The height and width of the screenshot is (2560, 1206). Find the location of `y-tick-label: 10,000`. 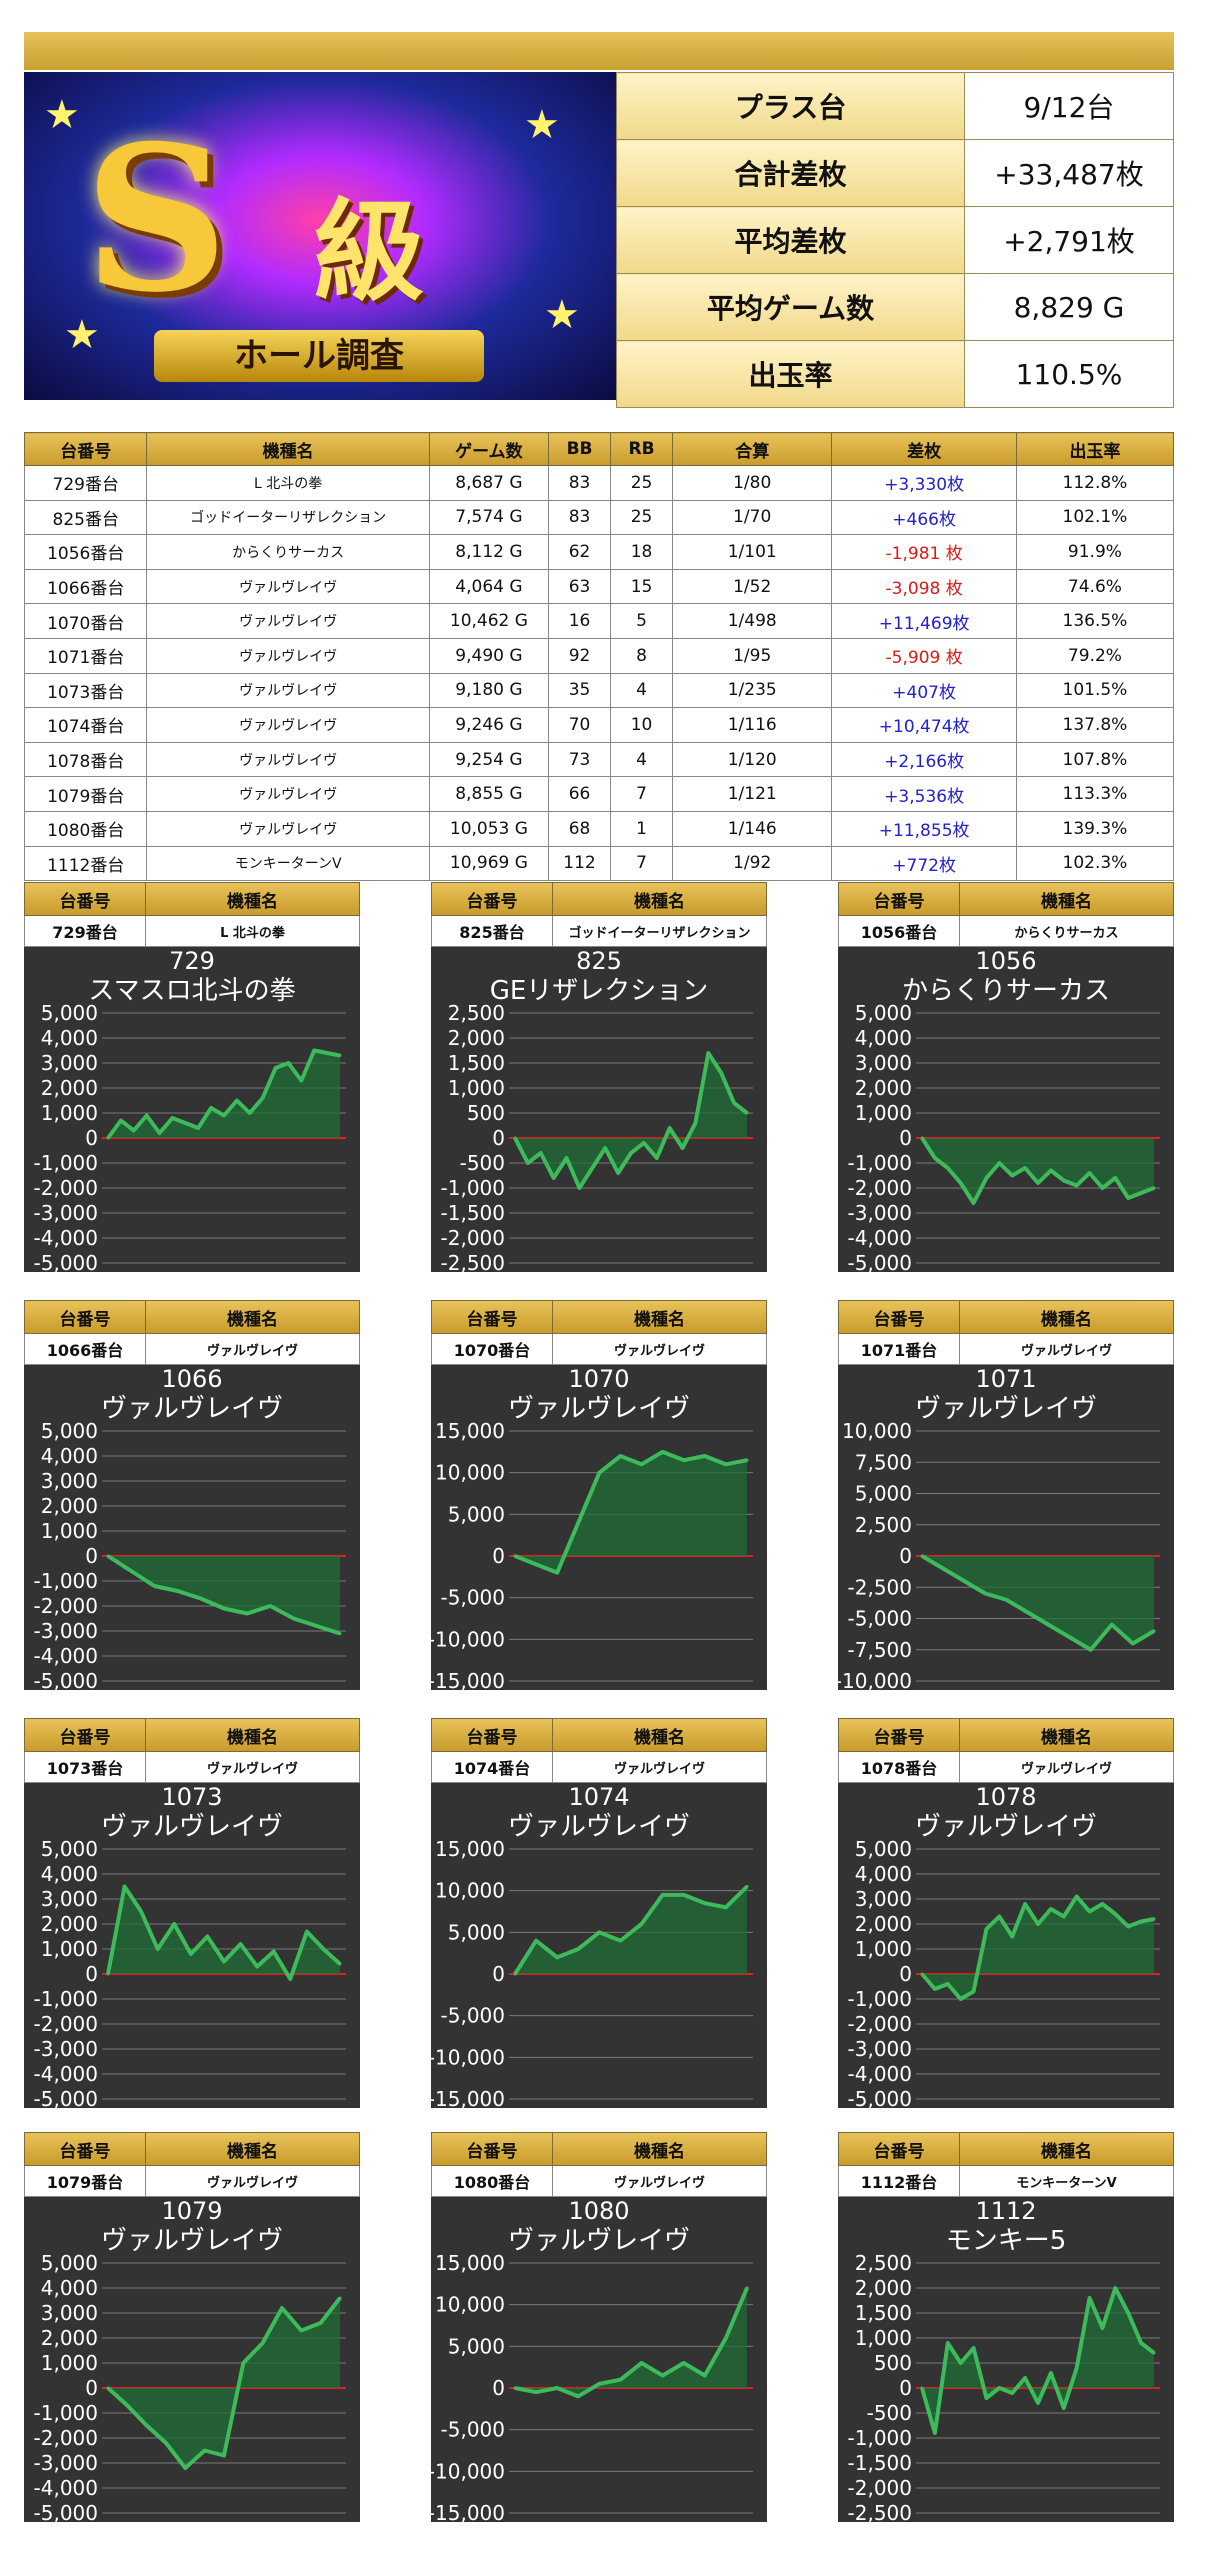

y-tick-label: 10,000 is located at coordinates (470, 1473).